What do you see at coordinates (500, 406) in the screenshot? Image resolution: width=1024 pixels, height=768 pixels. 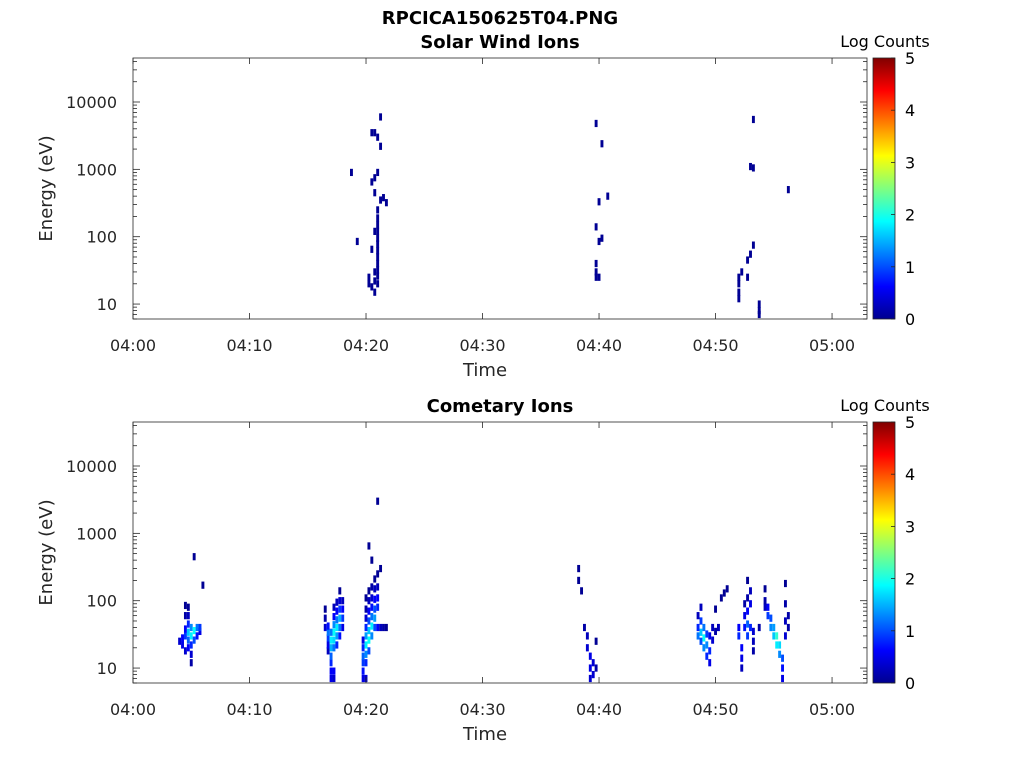 I see `panel-title: Cometary Ions` at bounding box center [500, 406].